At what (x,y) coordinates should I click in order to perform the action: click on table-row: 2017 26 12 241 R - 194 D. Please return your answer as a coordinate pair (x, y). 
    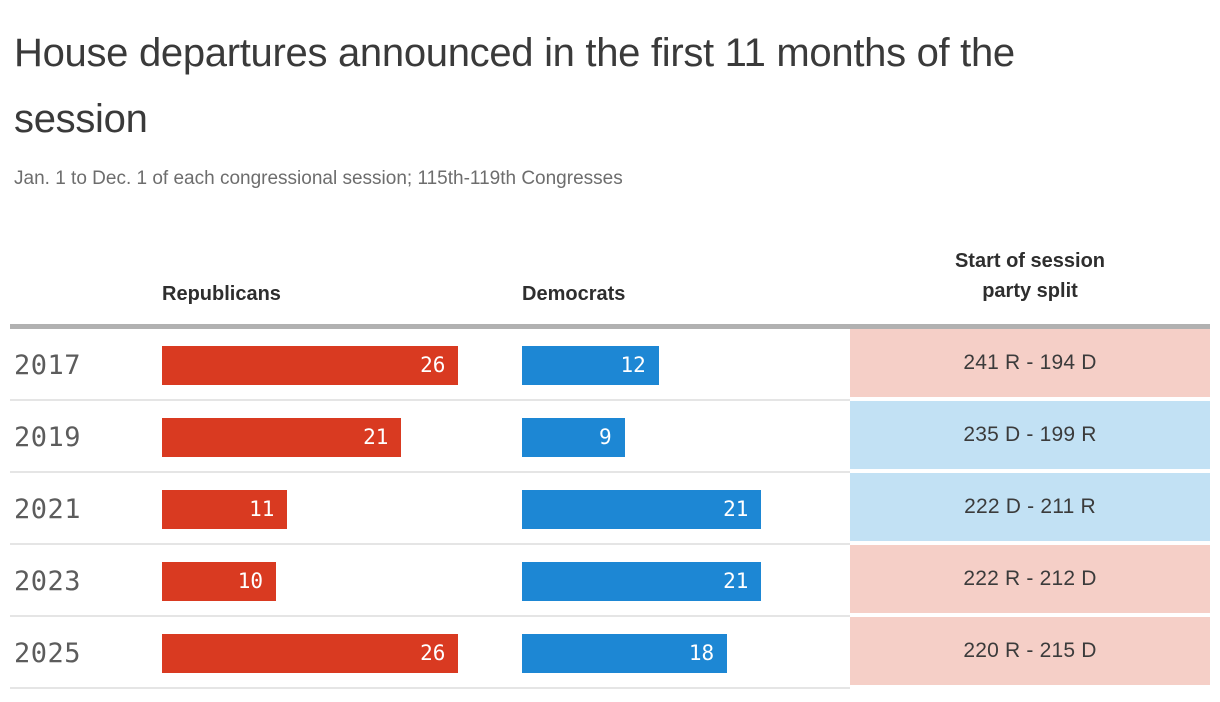
    Looking at the image, I should click on (610, 365).